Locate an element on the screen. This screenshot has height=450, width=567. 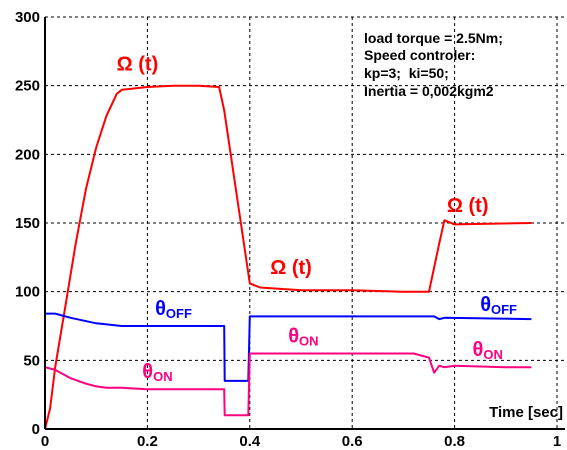
x-tick-label: 0 is located at coordinates (45, 441).